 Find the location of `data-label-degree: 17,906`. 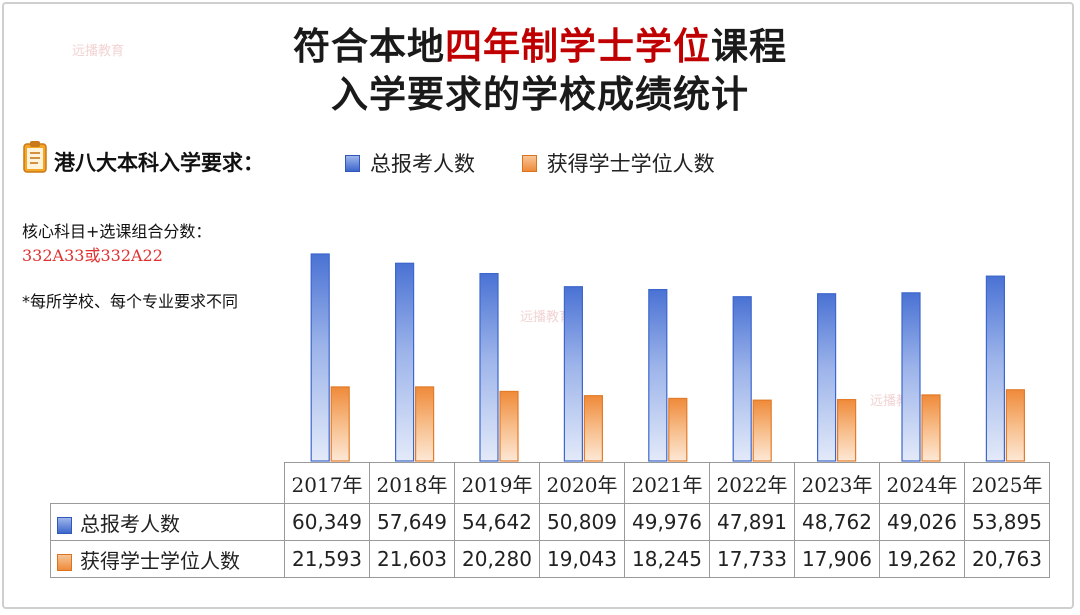

data-label-degree: 17,906 is located at coordinates (837, 559).